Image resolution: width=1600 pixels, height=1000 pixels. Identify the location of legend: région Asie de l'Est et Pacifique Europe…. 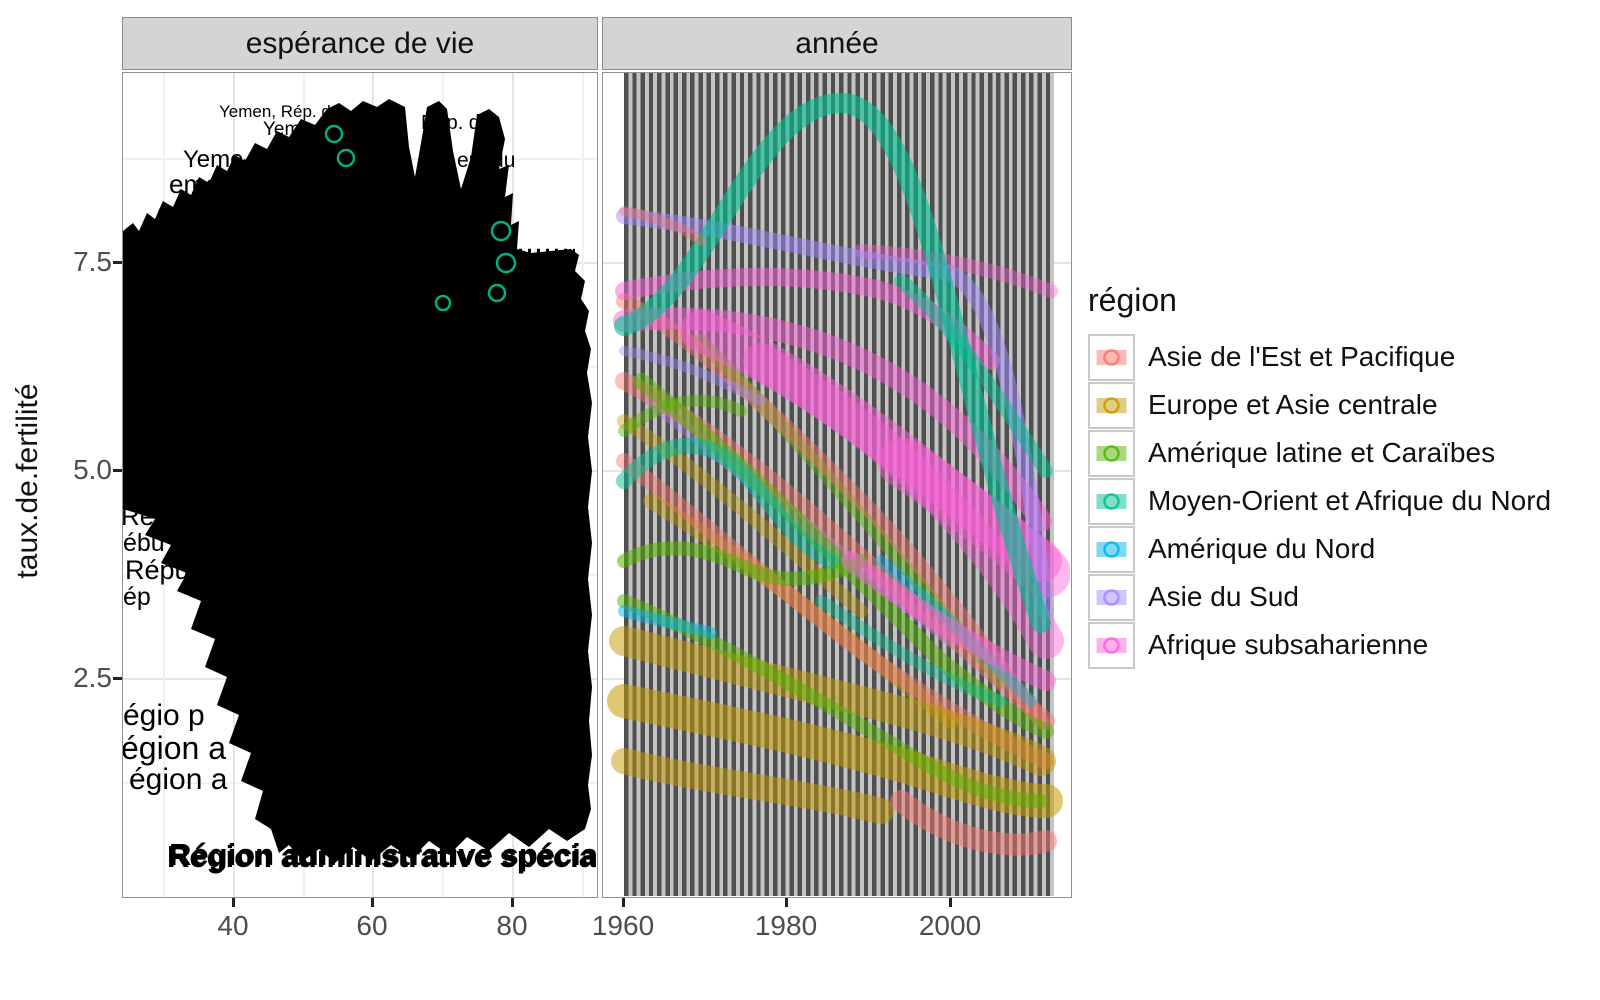
(1319, 475).